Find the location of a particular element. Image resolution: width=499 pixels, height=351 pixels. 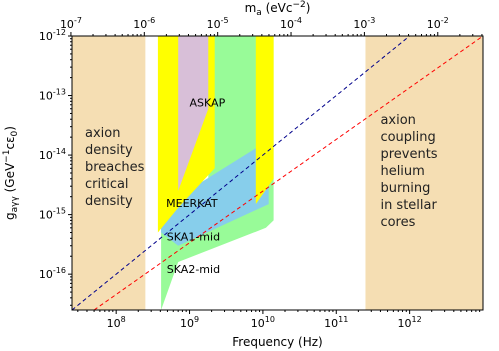

excluded-region-1-label-line: coupling is located at coordinates (407, 137).